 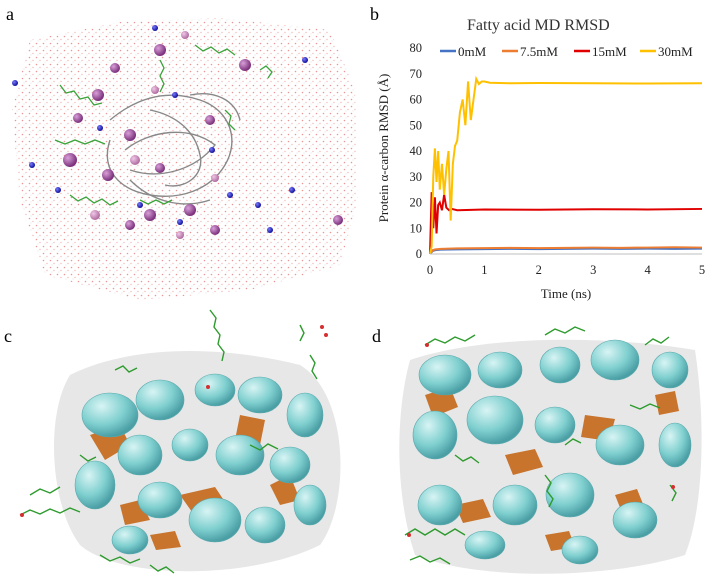 What do you see at coordinates (200, 464) in the screenshot?
I see `cyan-surface-blobs` at bounding box center [200, 464].